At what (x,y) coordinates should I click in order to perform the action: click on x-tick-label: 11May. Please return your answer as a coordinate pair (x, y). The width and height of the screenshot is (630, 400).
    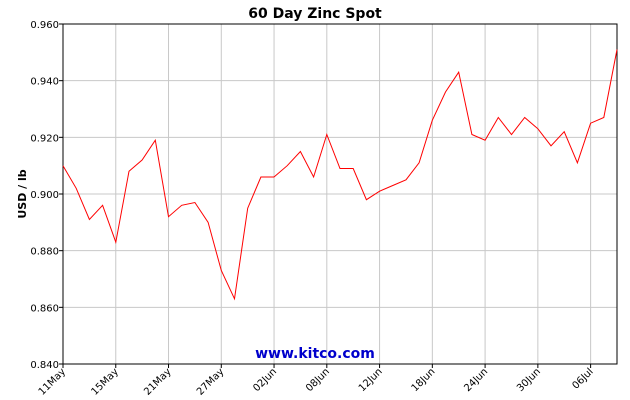
    Looking at the image, I should click on (52, 381).